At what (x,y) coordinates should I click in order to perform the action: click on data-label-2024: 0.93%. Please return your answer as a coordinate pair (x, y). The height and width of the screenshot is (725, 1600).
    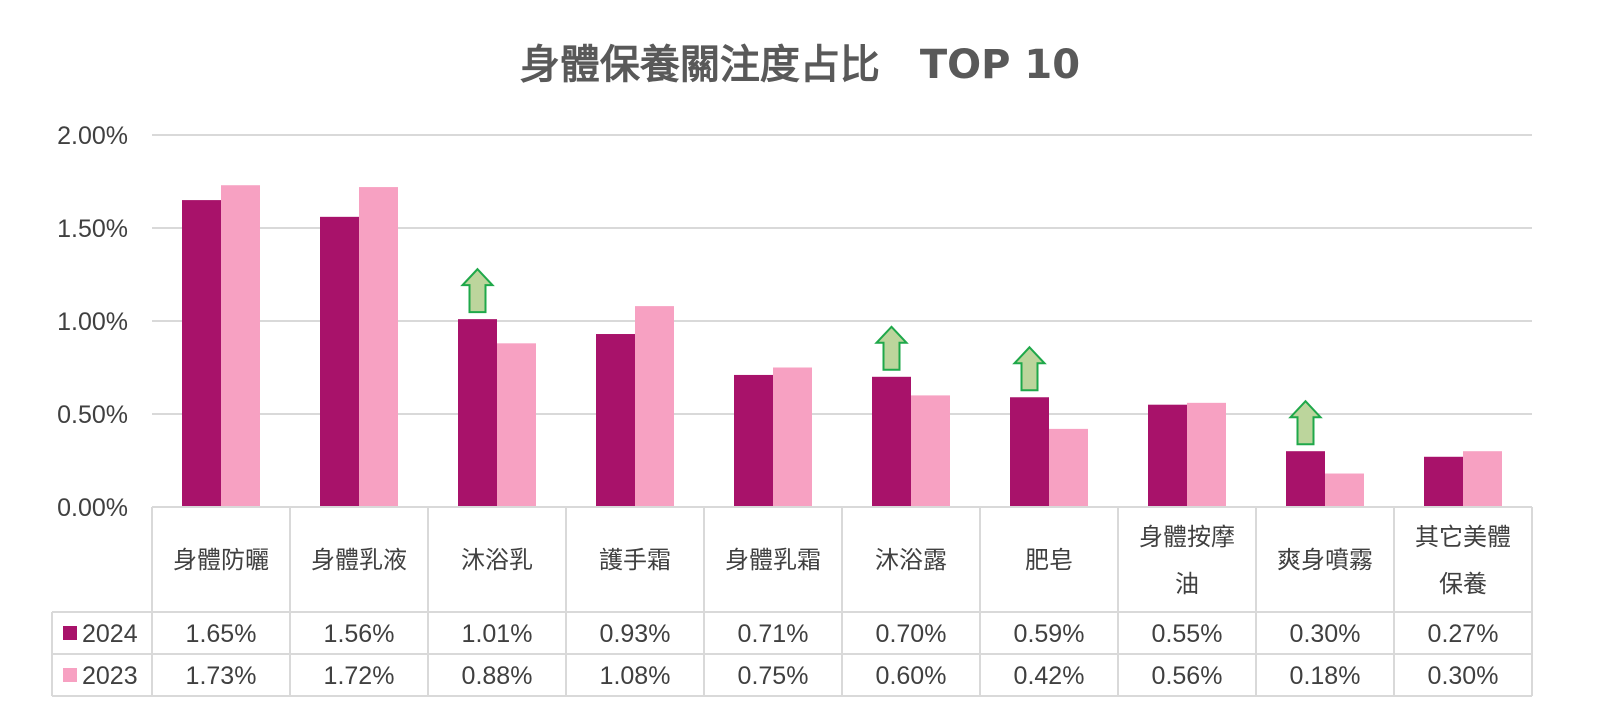
    Looking at the image, I should click on (635, 634).